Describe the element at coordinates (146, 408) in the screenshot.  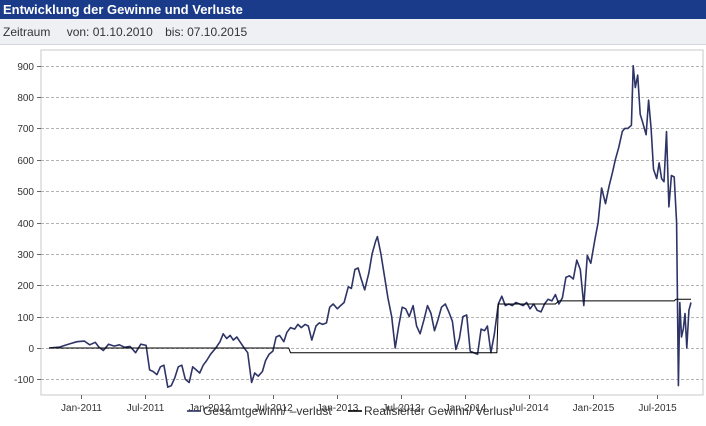
I see `x-tick-label: Jul-2011` at that location.